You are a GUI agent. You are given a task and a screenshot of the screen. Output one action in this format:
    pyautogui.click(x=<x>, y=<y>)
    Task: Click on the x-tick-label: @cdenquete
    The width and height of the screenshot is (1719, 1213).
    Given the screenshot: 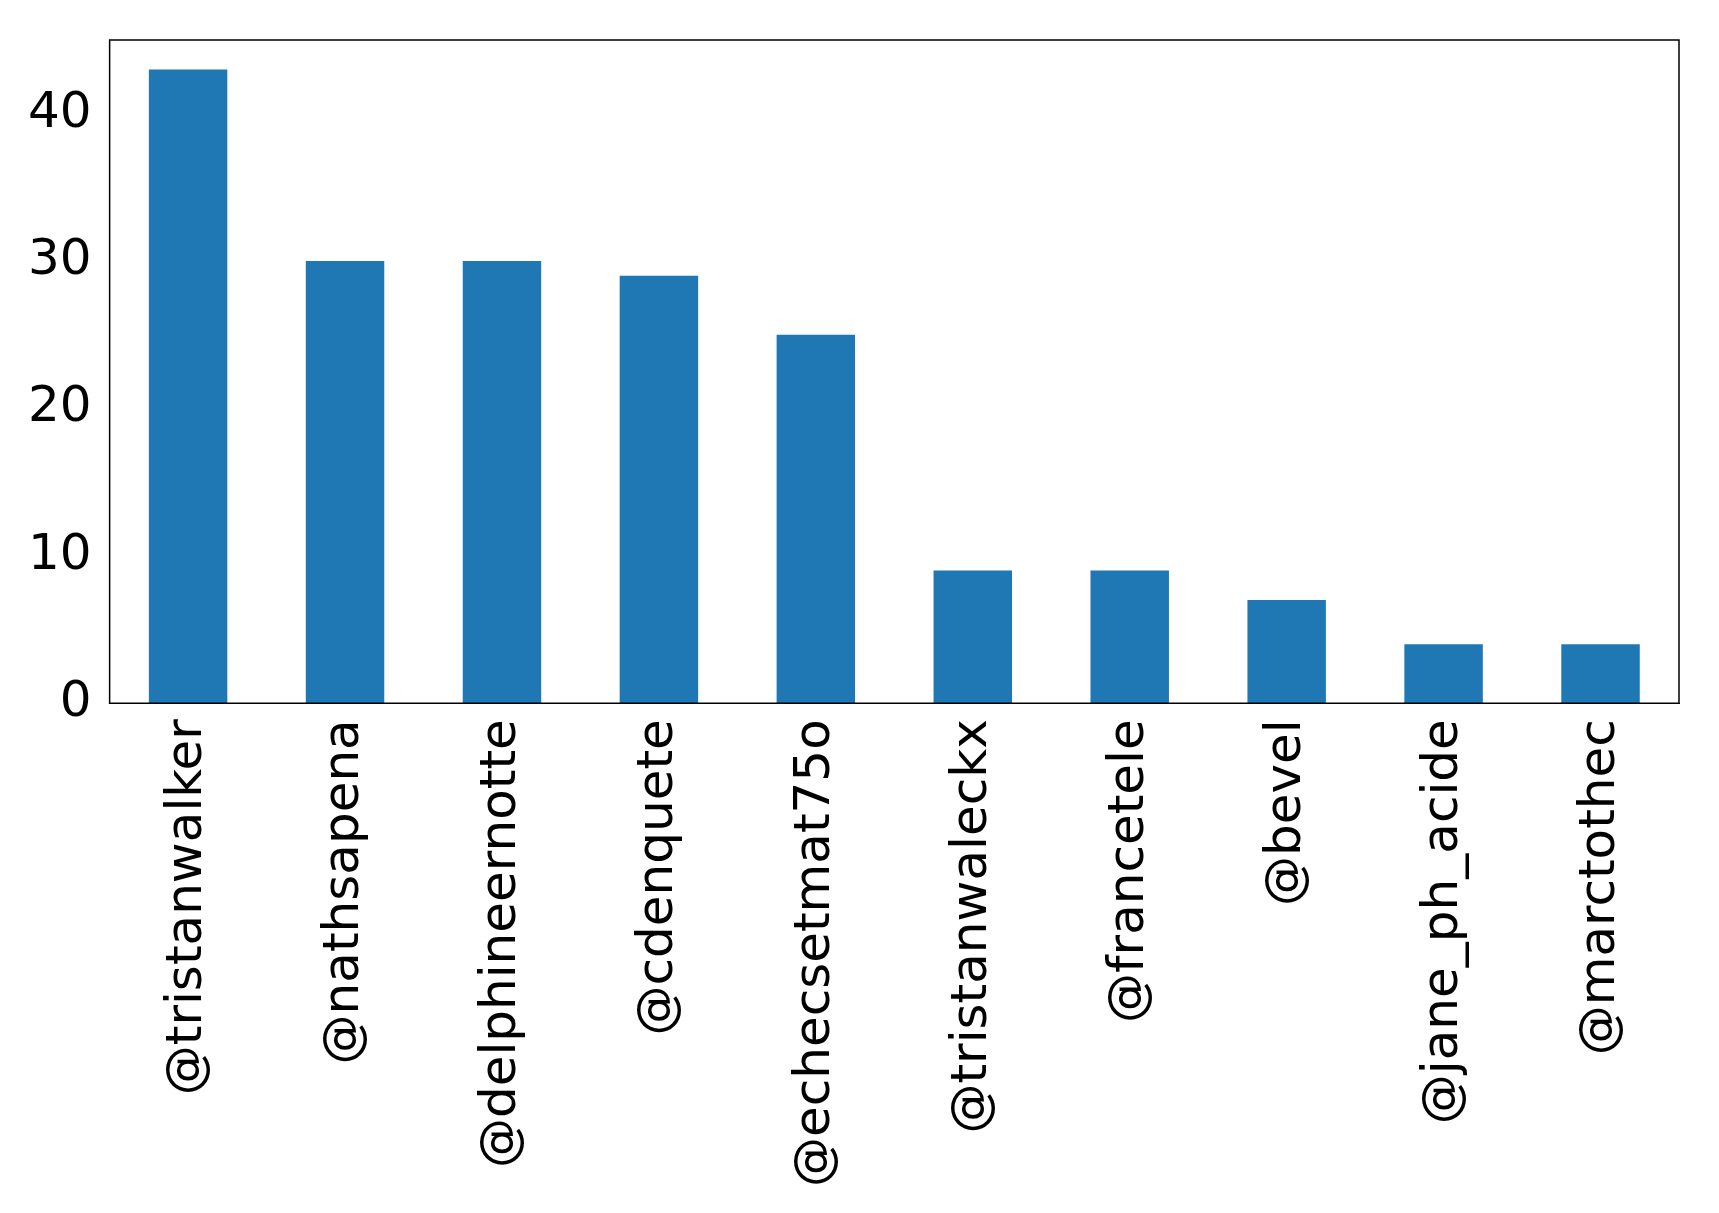 What is the action you would take?
    pyautogui.click(x=654, y=877)
    